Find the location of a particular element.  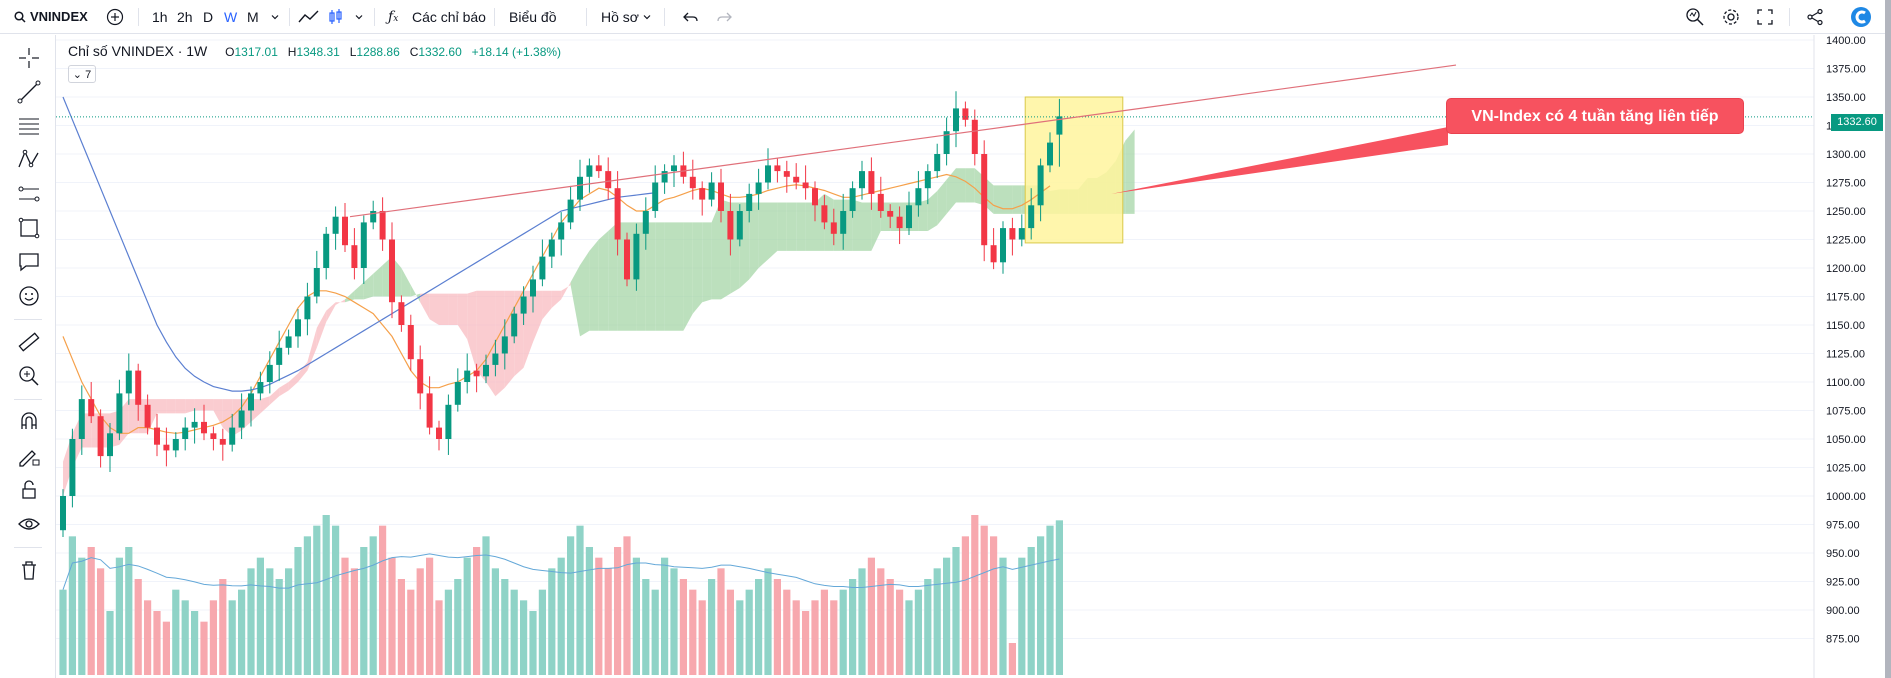

indicator-collapse-button: ⌄ 7 is located at coordinates (82, 74).